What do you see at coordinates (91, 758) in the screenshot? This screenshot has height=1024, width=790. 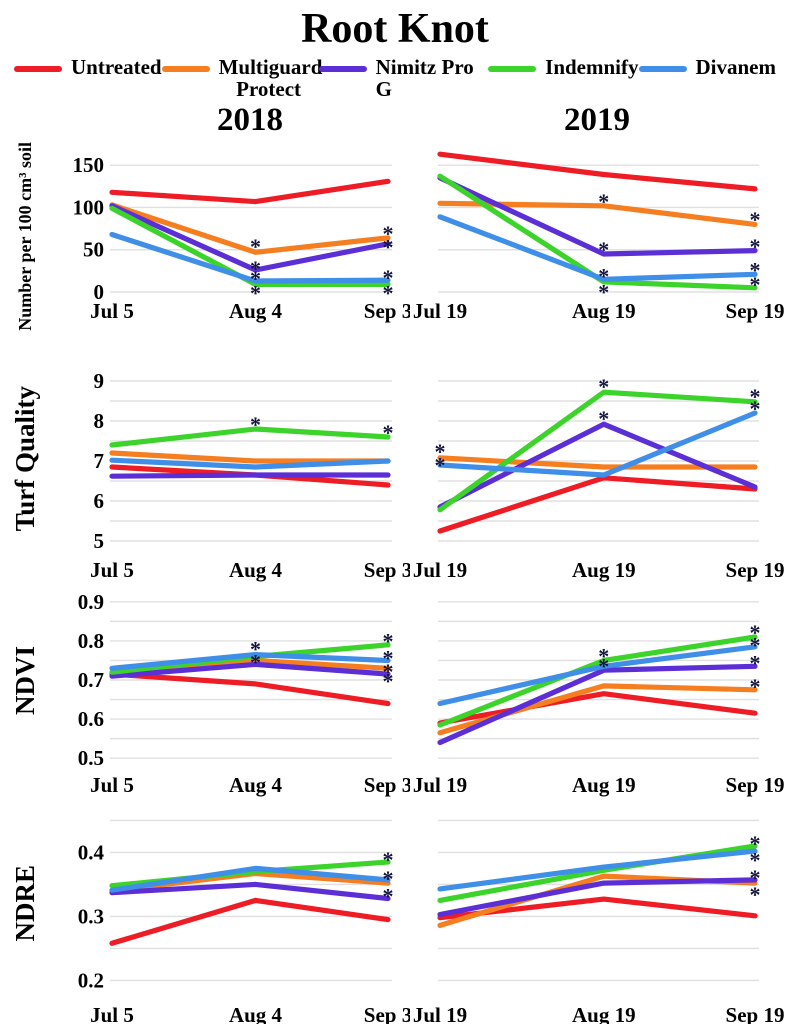 I see `y-tick-label: 0.5` at bounding box center [91, 758].